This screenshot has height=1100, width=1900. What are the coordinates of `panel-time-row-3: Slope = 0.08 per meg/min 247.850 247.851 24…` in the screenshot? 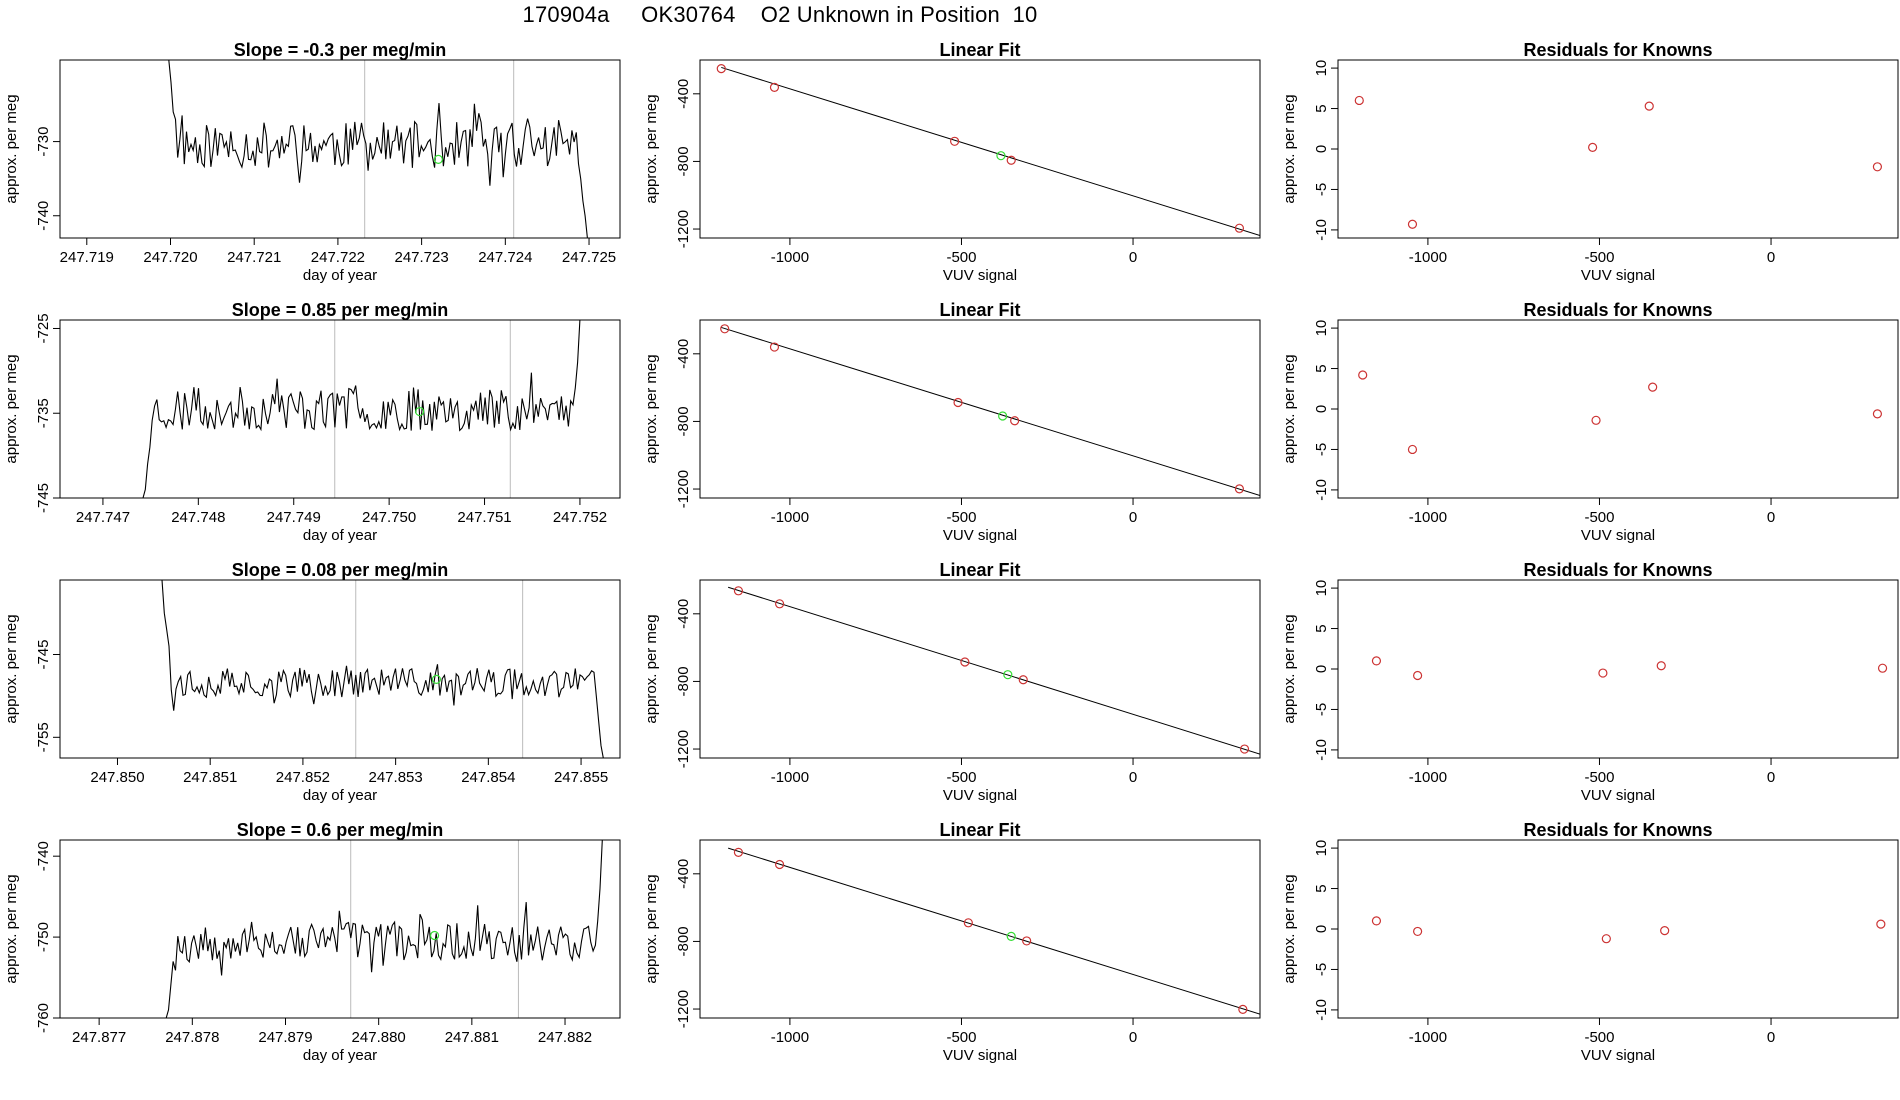 It's located at (312, 682).